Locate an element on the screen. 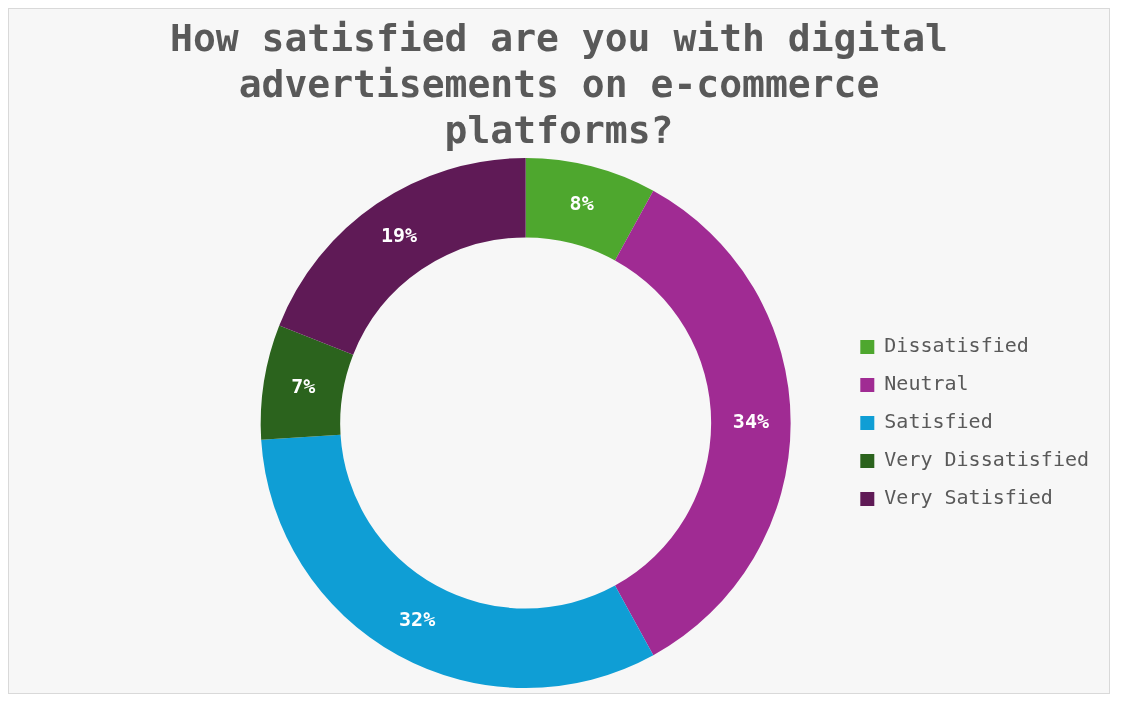 The width and height of the screenshot is (1121, 709). data-label: 34% is located at coordinates (750, 421).